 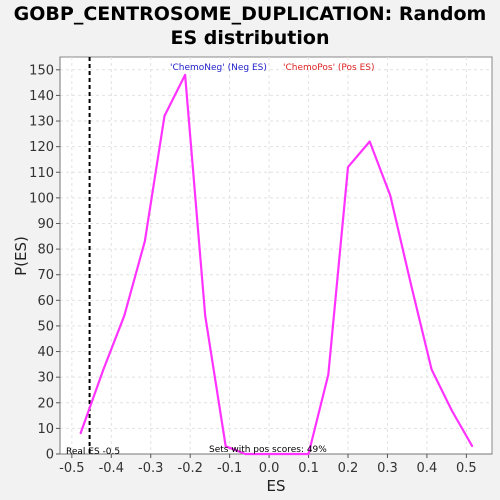 What do you see at coordinates (45, 301) in the screenshot?
I see `y-tick-label: 60` at bounding box center [45, 301].